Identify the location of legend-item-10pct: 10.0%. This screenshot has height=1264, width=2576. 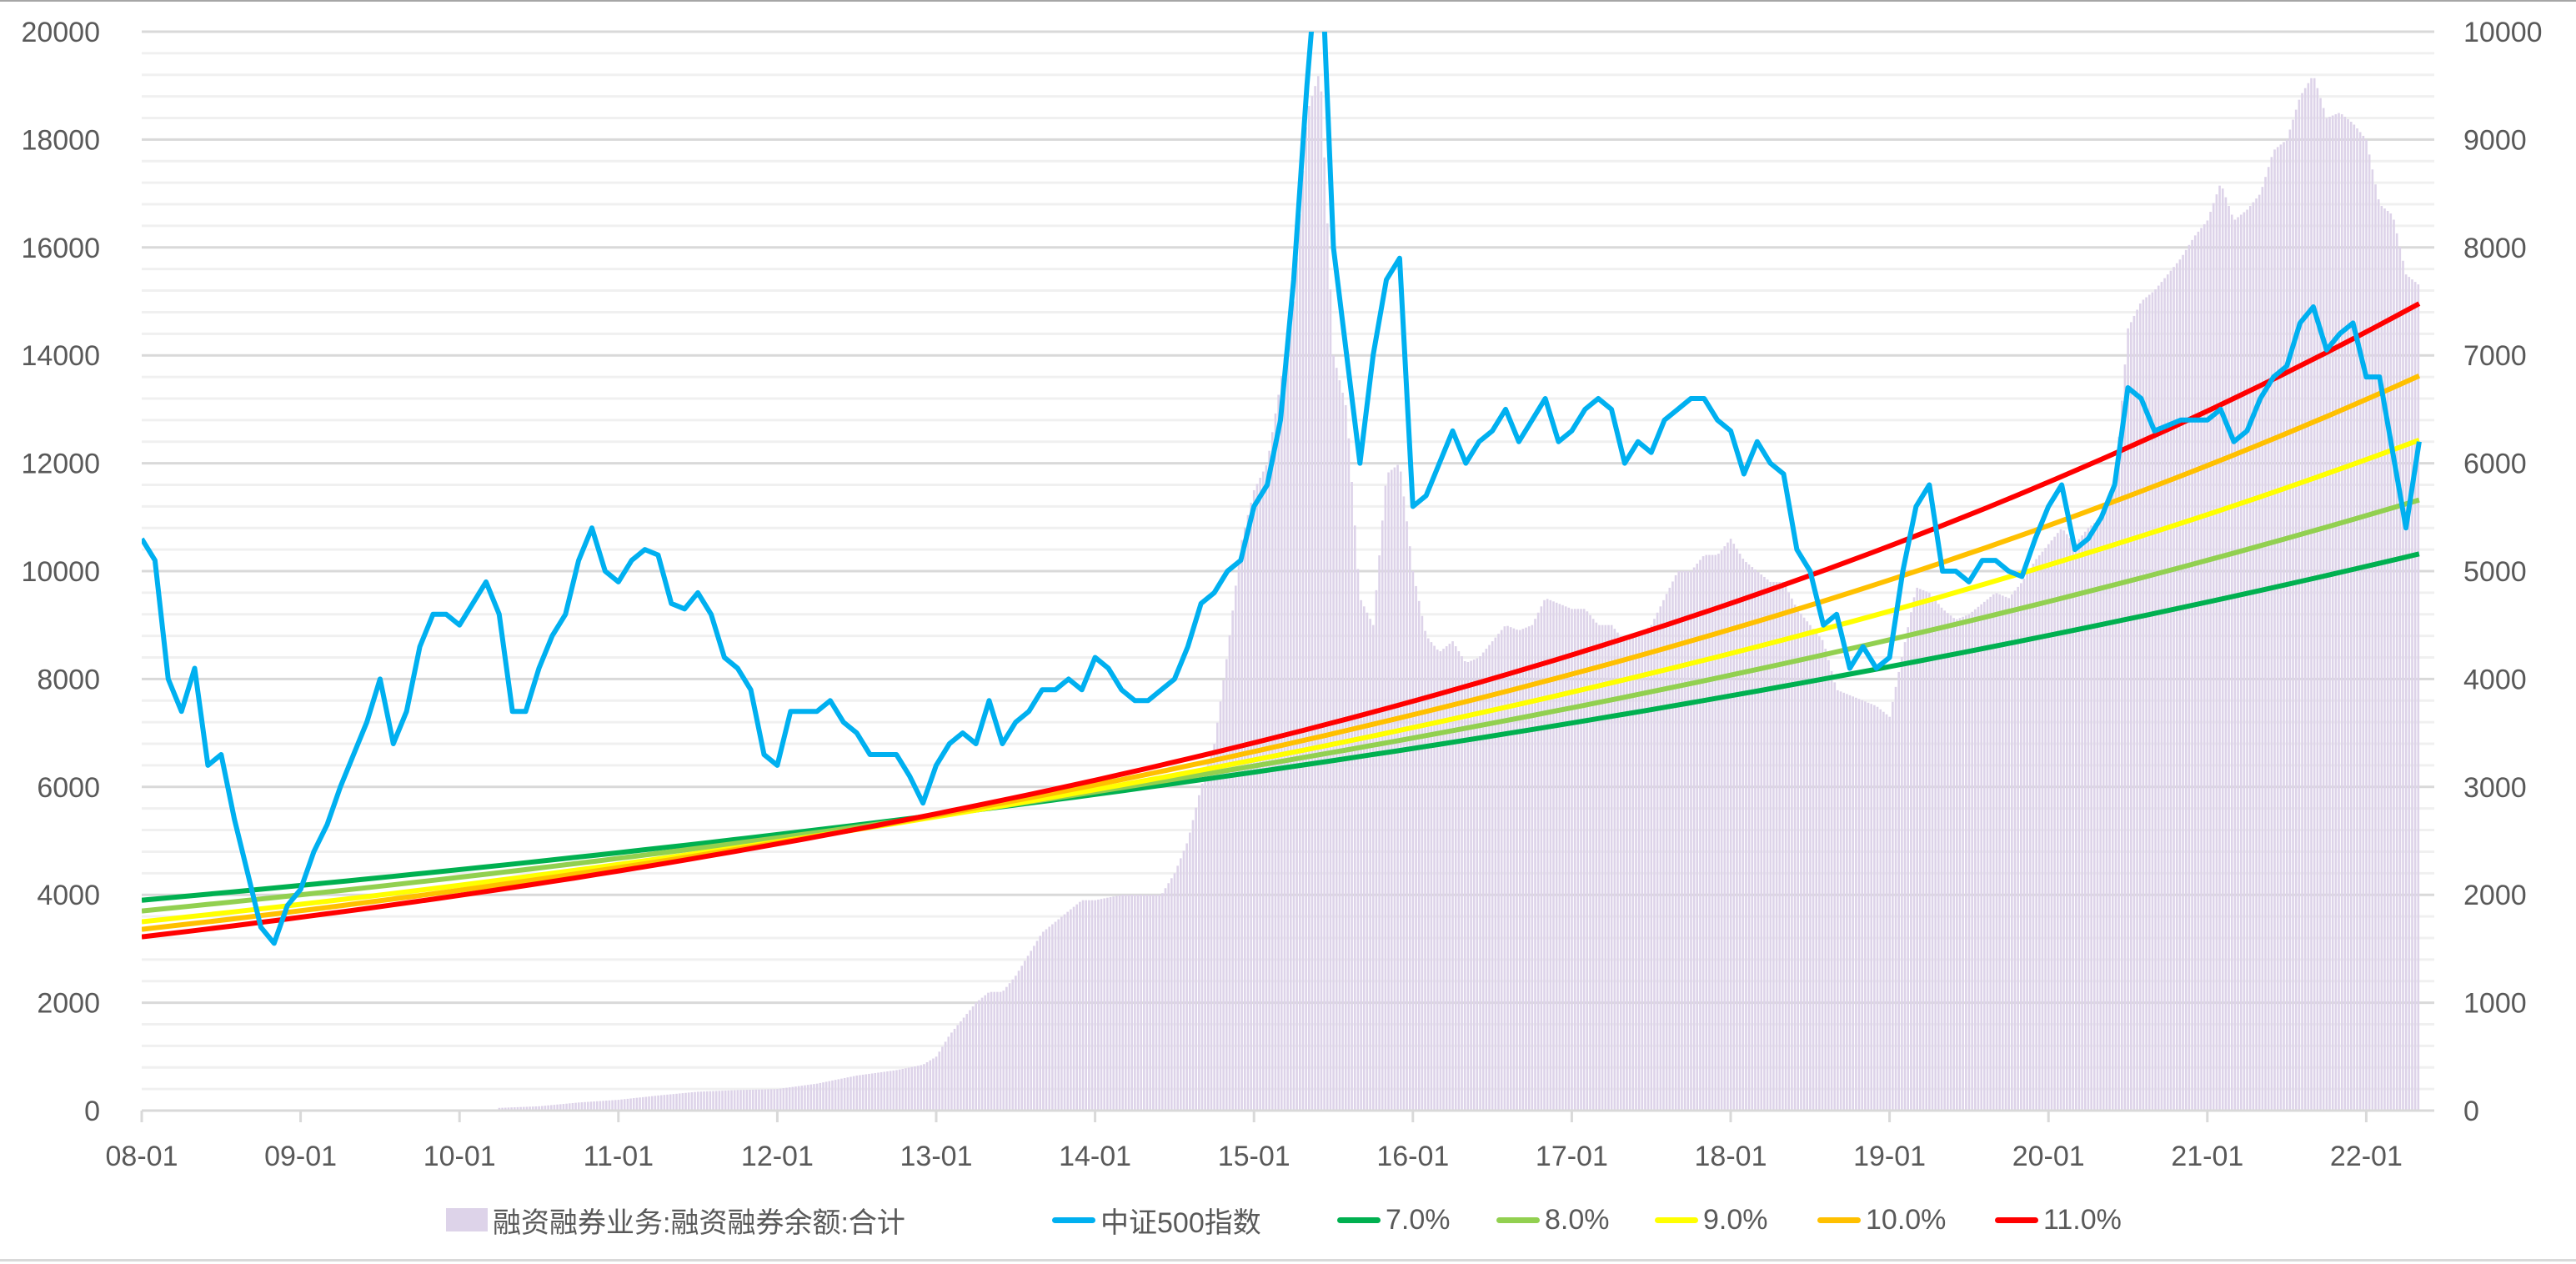
(1881, 1220).